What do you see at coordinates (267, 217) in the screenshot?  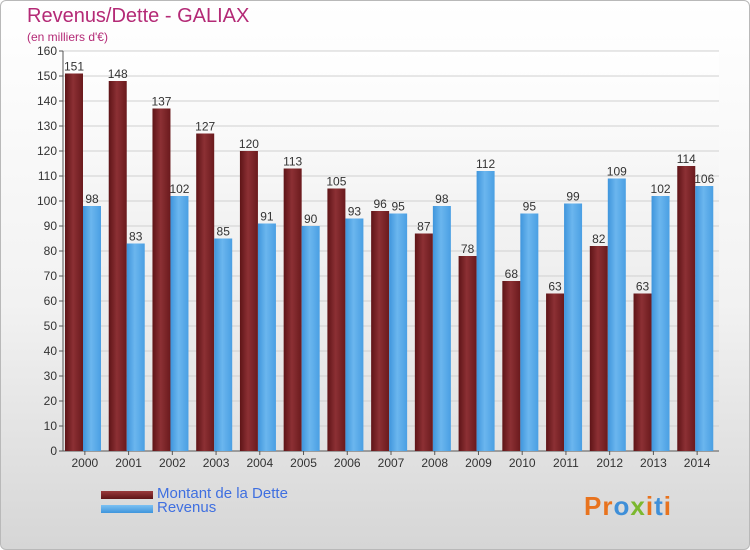 I see `data-label-revenue: 91` at bounding box center [267, 217].